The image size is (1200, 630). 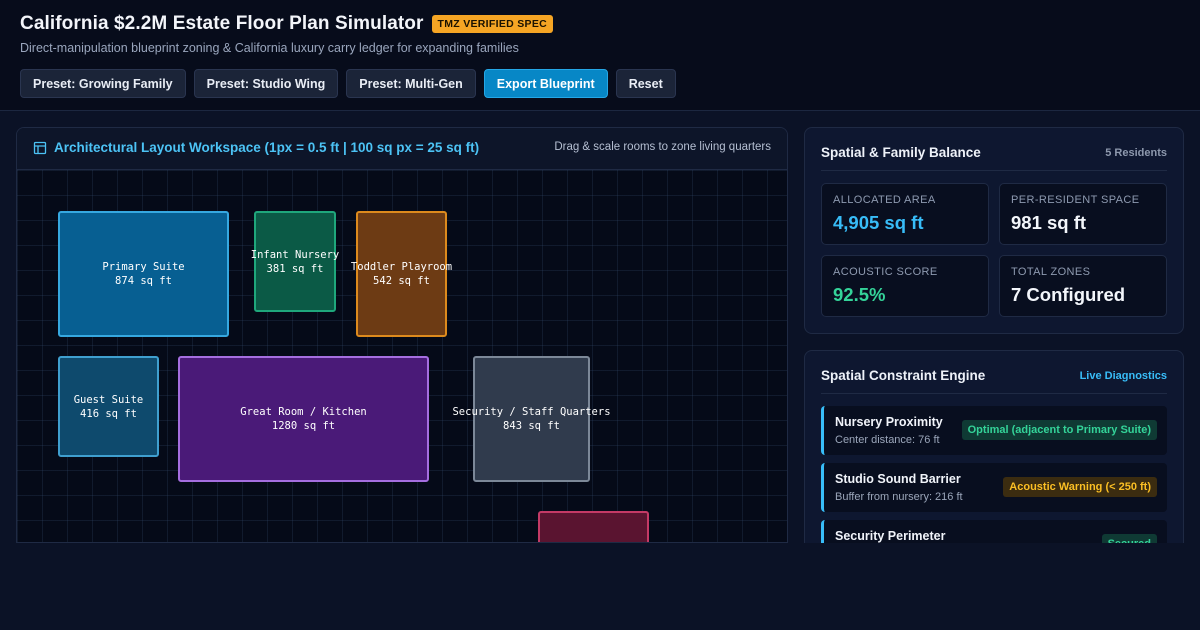 I want to click on diagnostic-title: Studio Sound Barrier, so click(x=898, y=479).